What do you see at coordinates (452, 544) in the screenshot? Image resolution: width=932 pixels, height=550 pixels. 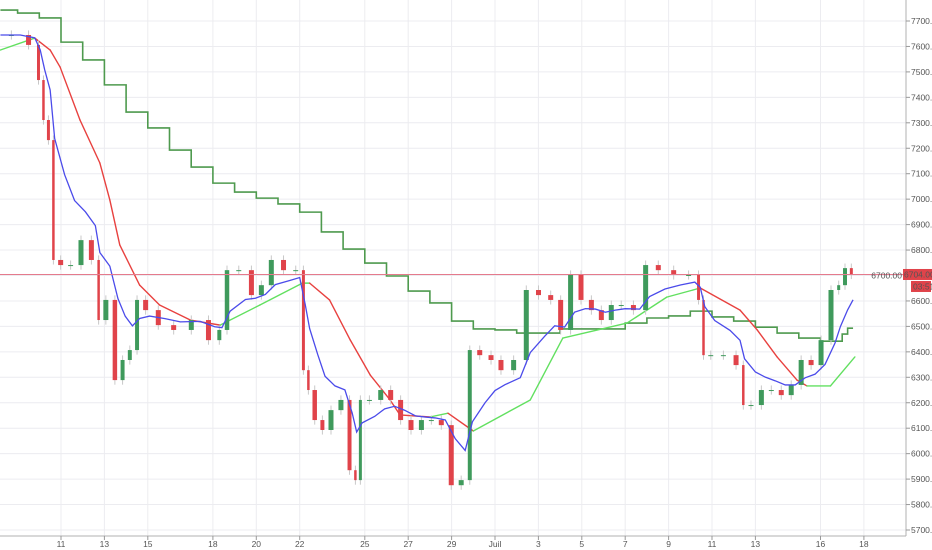 I see `x-tick-label: 29` at bounding box center [452, 544].